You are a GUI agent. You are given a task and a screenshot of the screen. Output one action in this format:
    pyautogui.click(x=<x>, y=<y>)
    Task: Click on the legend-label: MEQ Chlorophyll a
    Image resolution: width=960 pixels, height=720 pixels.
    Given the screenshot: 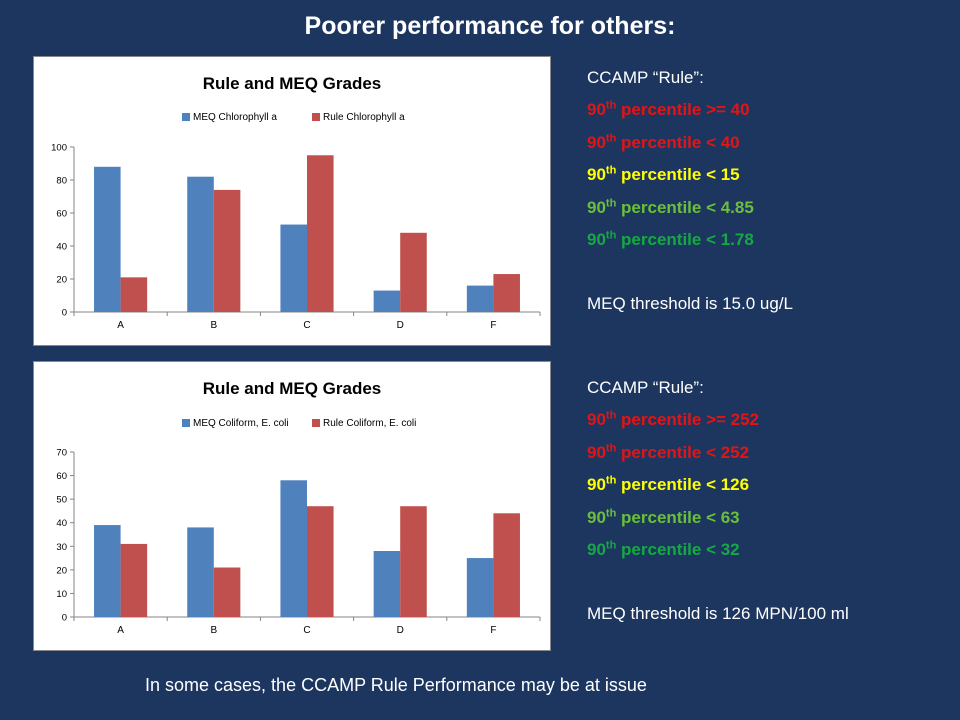 What is the action you would take?
    pyautogui.click(x=235, y=117)
    